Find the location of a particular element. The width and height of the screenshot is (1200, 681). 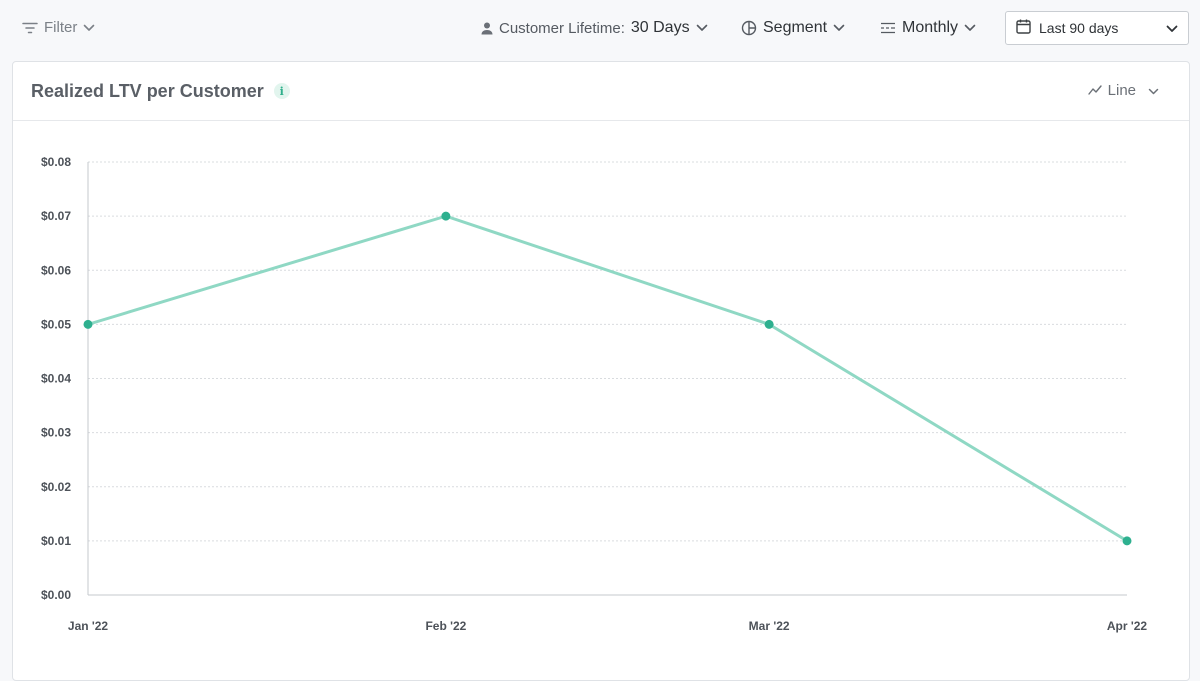

filter-button: Filter is located at coordinates (58, 27).